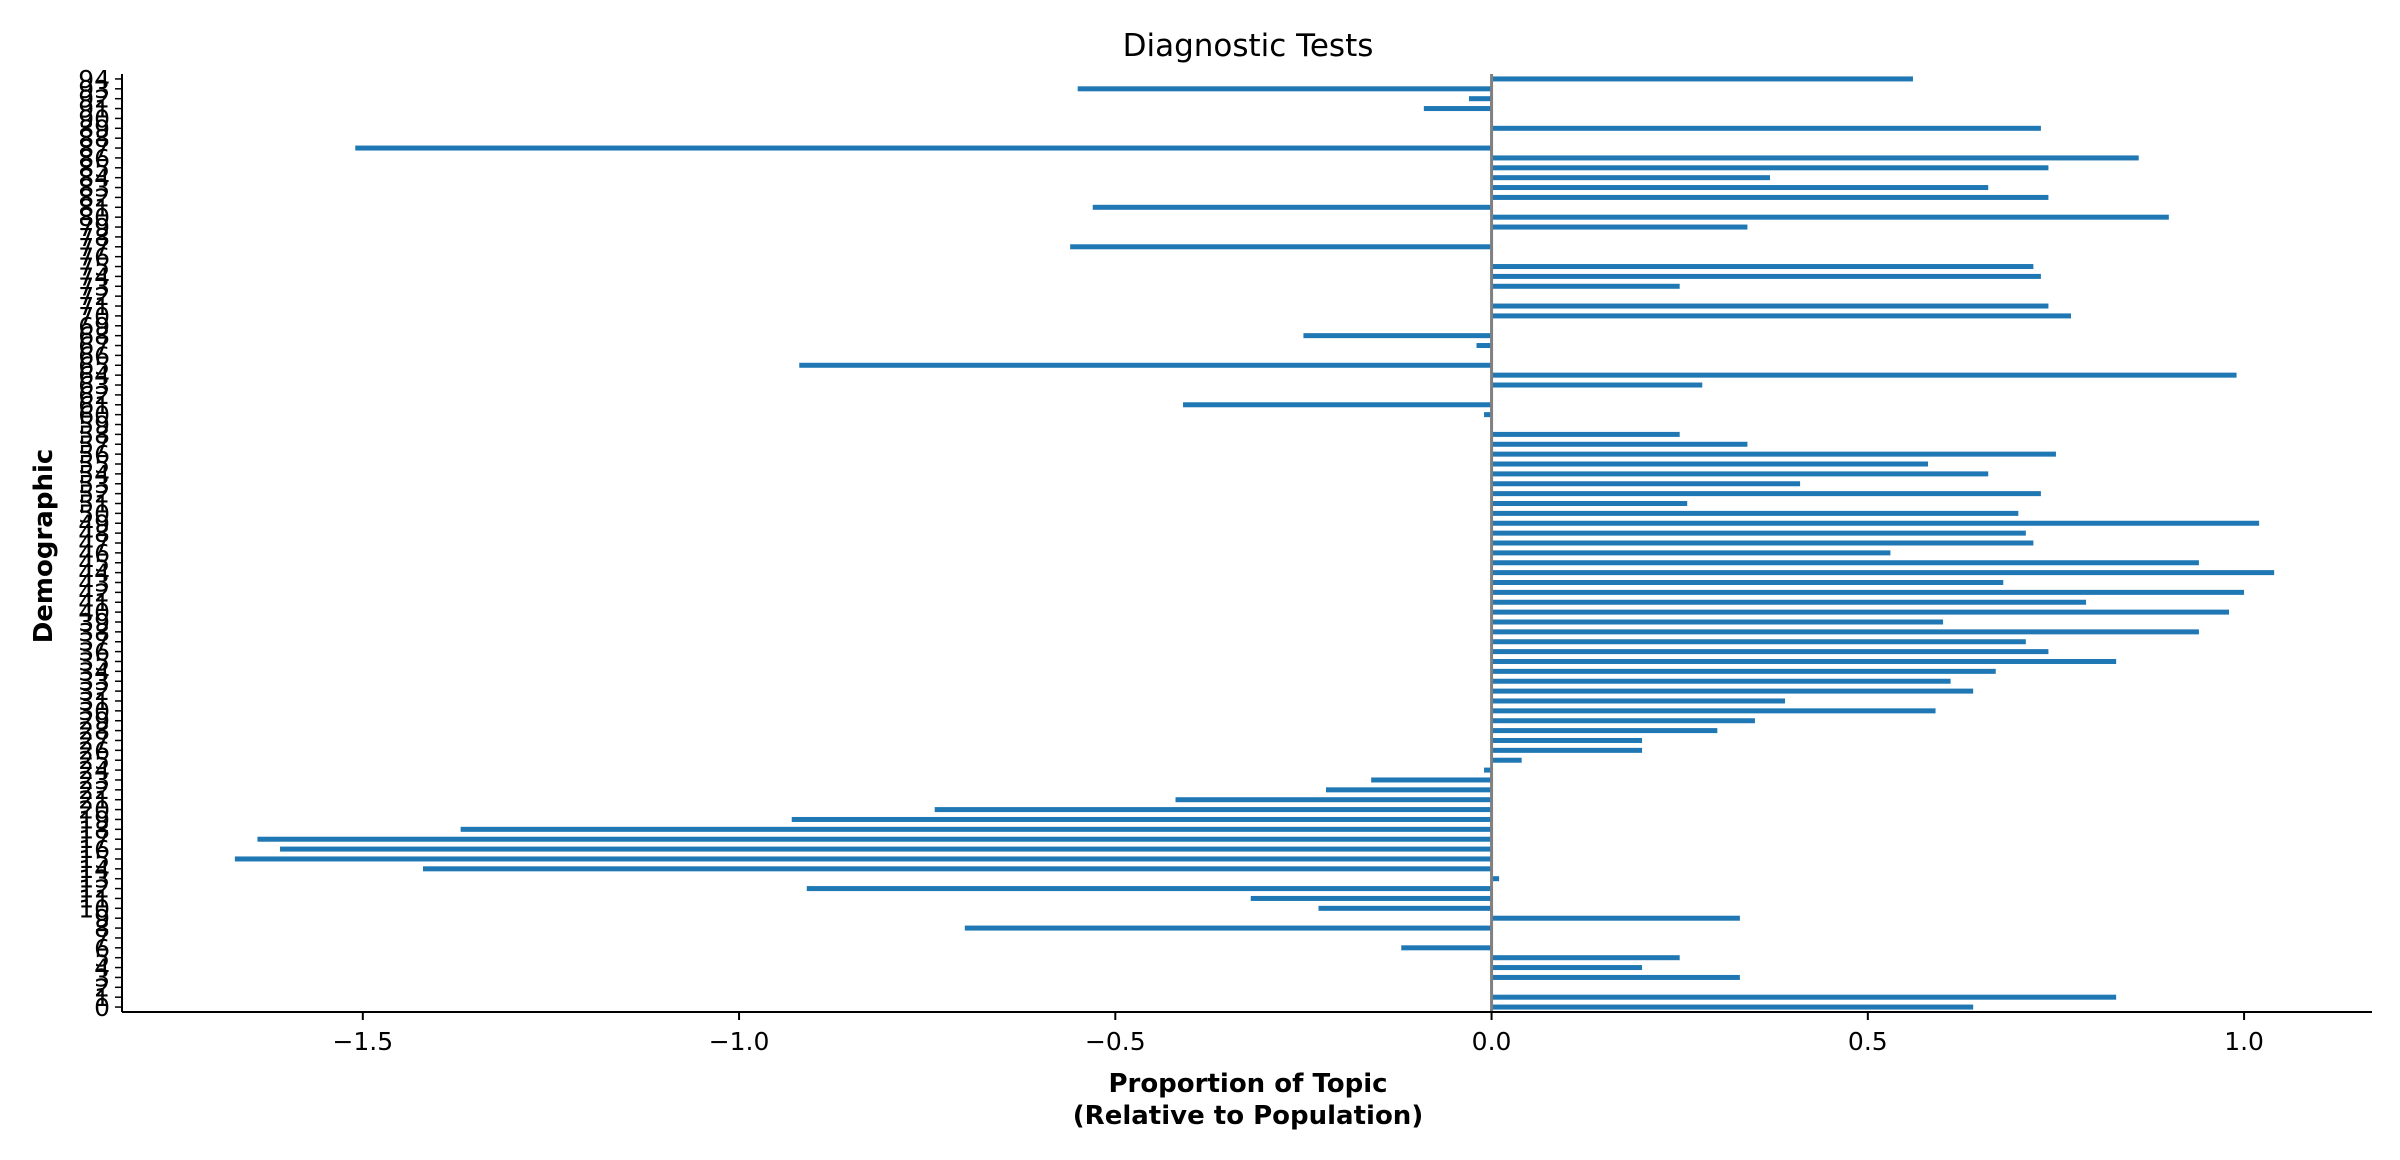  What do you see at coordinates (94, 464) in the screenshot?
I see `y-tick-label: 55` at bounding box center [94, 464].